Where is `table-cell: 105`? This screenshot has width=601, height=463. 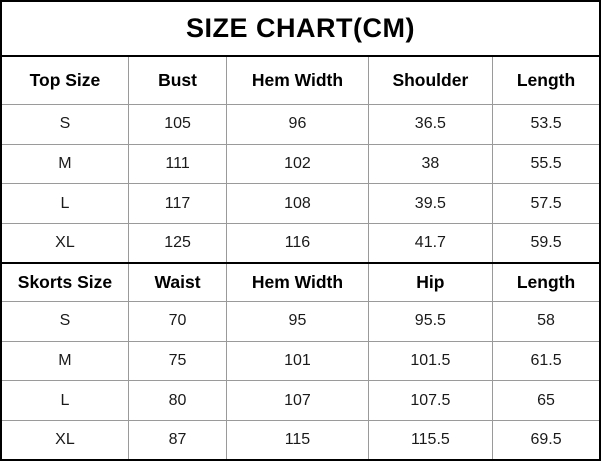
table-cell: 105 is located at coordinates (177, 124).